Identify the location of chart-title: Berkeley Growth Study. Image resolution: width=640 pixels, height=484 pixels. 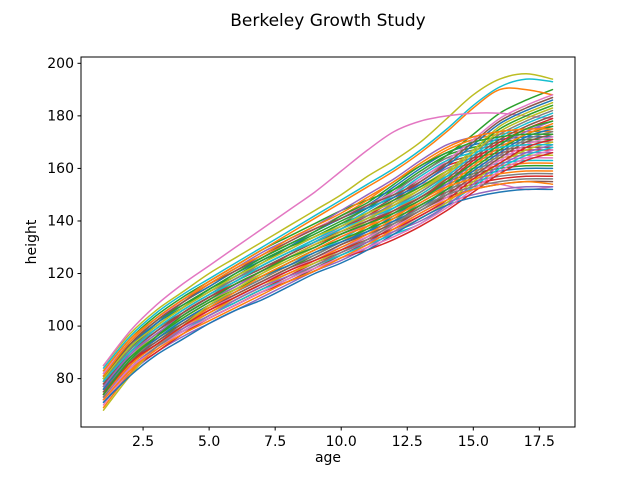
(327, 21).